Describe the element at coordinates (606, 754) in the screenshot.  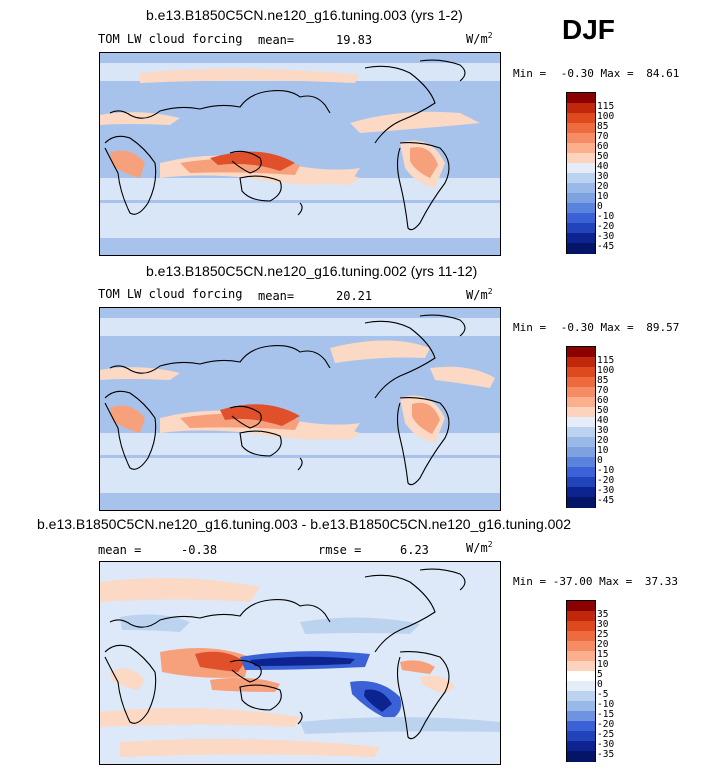
I see `colorbar-tick-label: -35` at that location.